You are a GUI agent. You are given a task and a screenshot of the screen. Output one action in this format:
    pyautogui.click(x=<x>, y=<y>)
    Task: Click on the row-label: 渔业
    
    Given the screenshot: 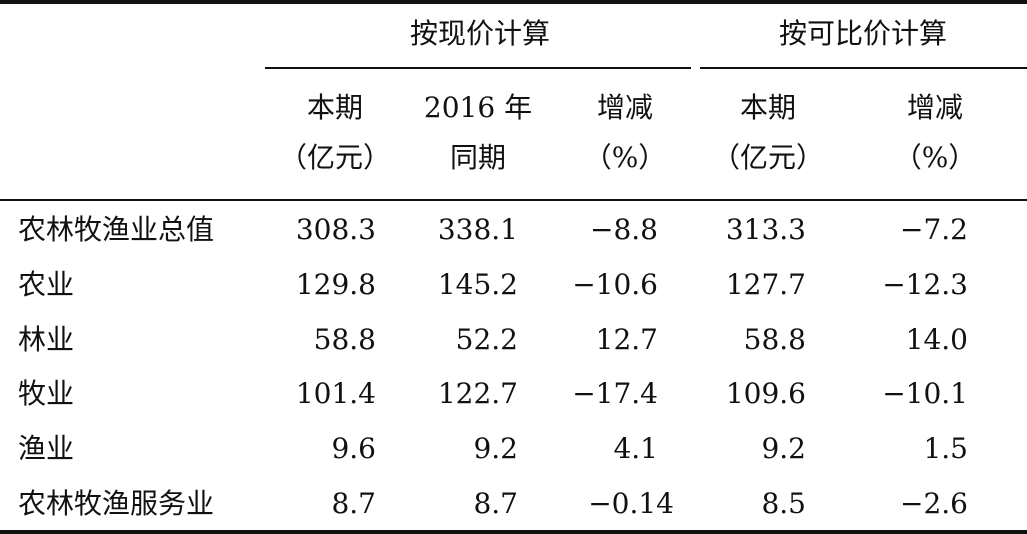 What is the action you would take?
    pyautogui.click(x=46, y=449)
    